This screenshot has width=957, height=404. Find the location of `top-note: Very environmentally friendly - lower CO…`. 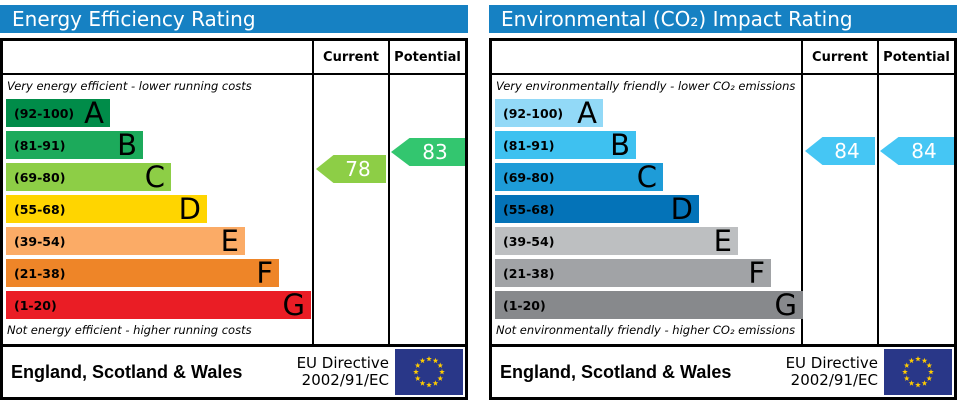

top-note: Very environmentally friendly - lower CO… is located at coordinates (646, 86).